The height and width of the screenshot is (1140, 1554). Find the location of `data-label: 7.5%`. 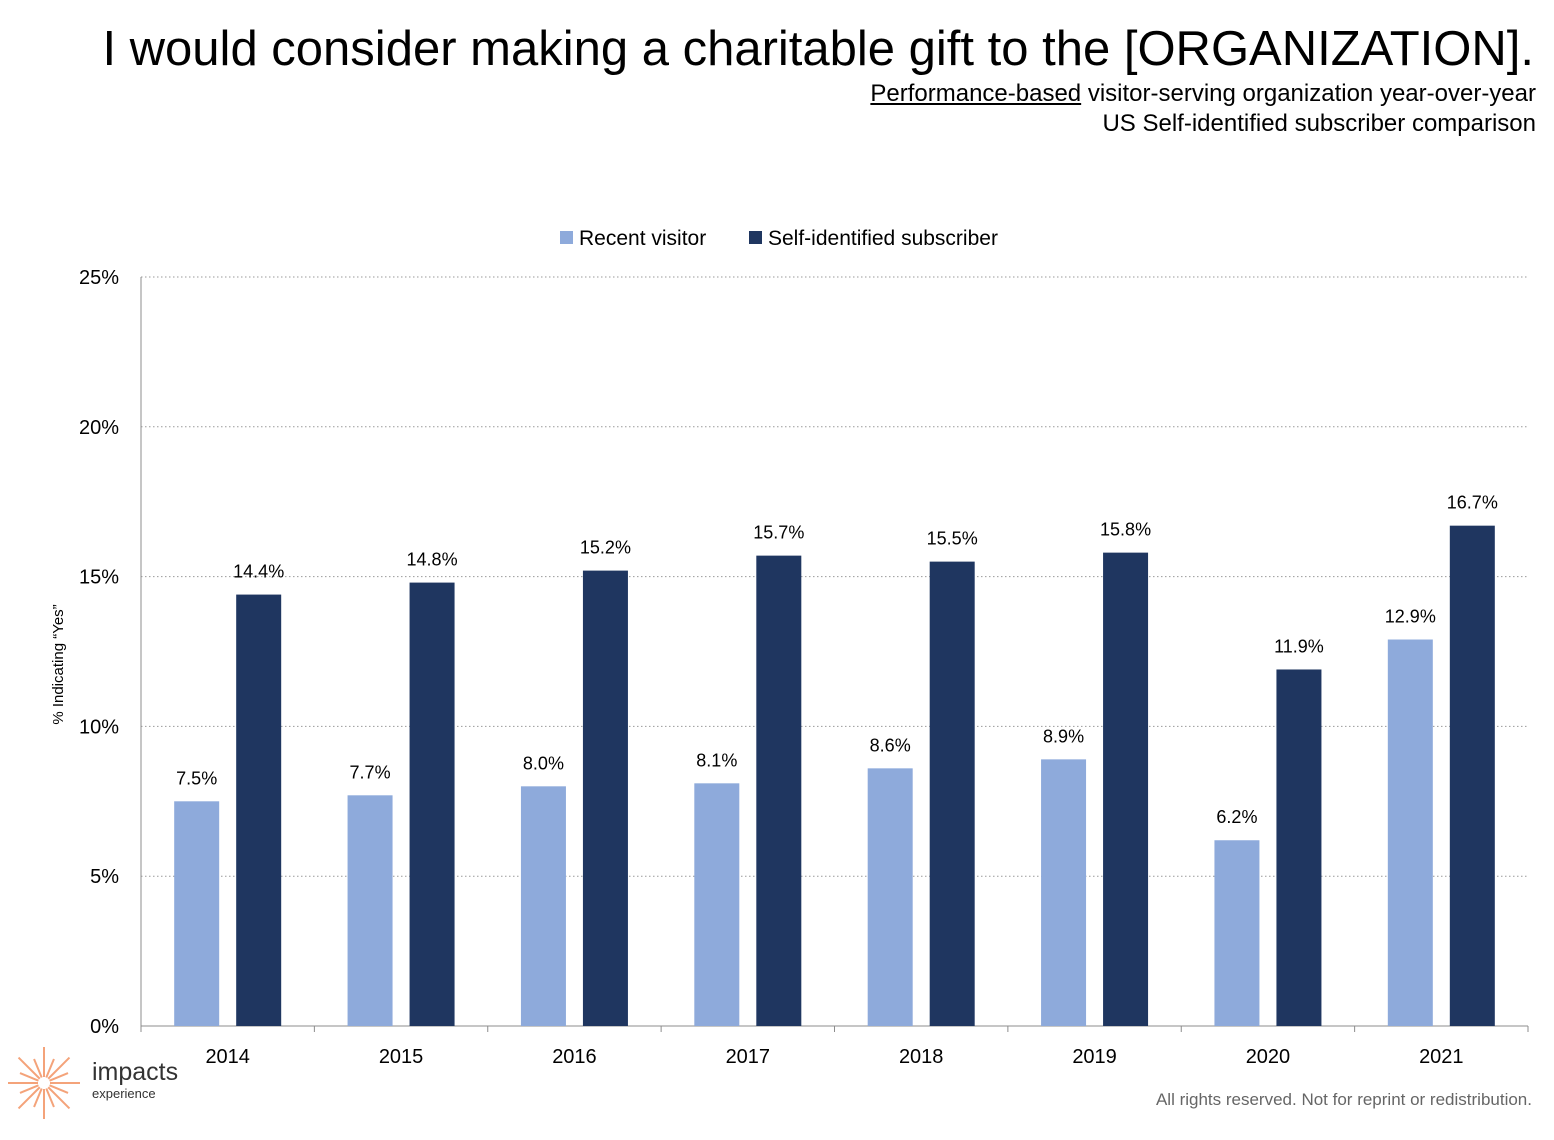

data-label: 7.5% is located at coordinates (196, 778).